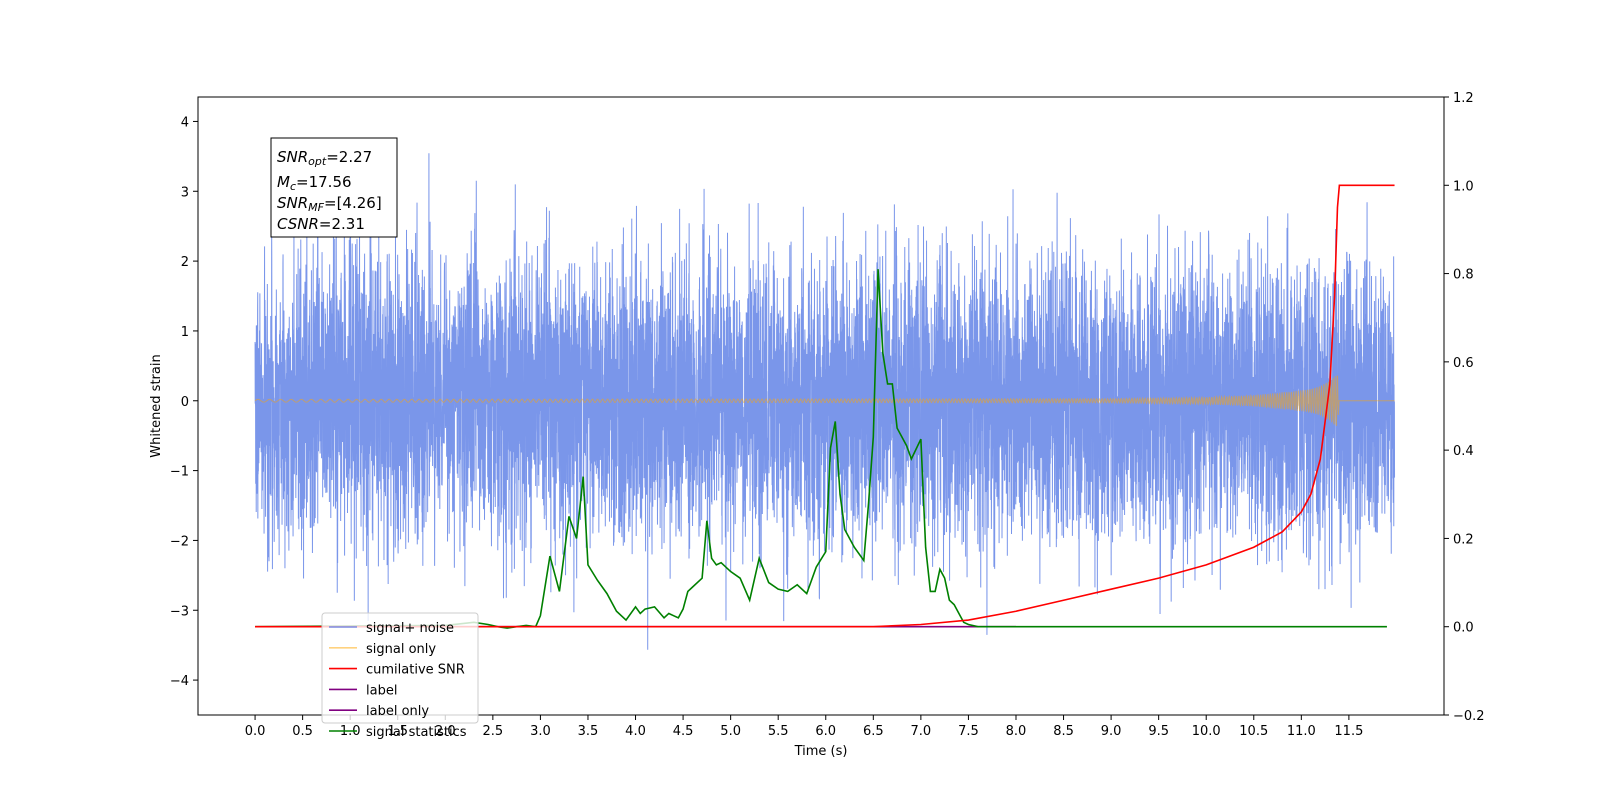 This screenshot has width=1600, height=800. Describe the element at coordinates (1463, 363) in the screenshot. I see `y2-tick-label: 0.6` at that location.